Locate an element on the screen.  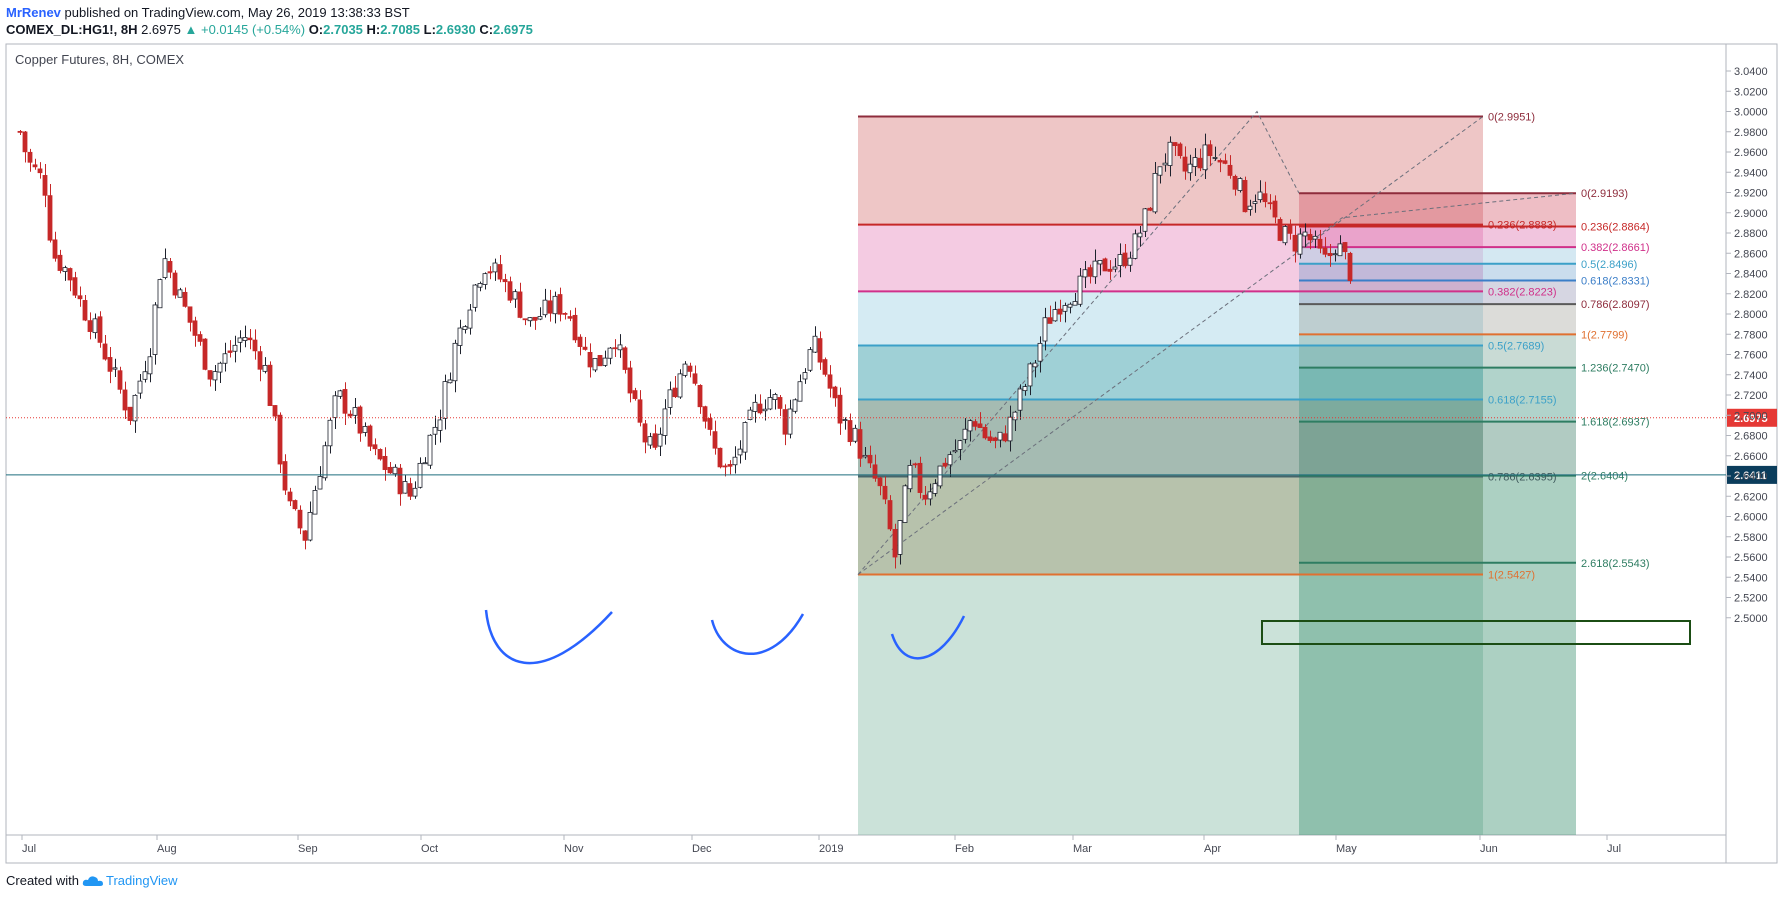
x-tick-label: Aug is located at coordinates (167, 849).